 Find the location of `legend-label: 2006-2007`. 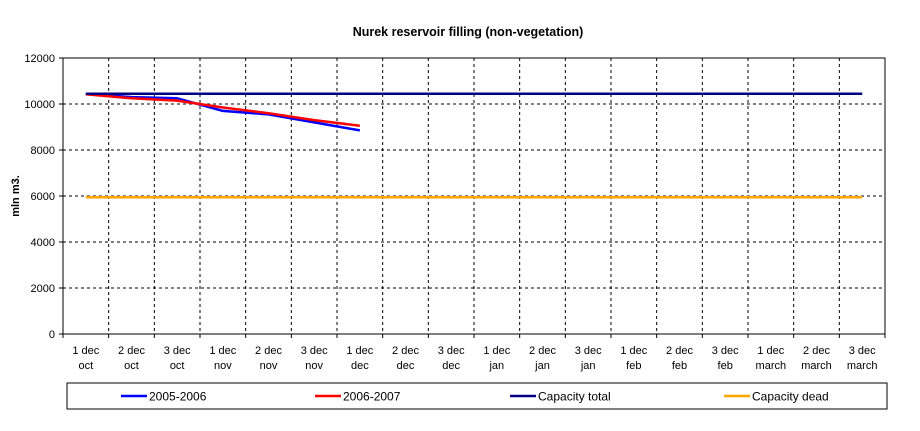

legend-label: 2006-2007 is located at coordinates (372, 397).